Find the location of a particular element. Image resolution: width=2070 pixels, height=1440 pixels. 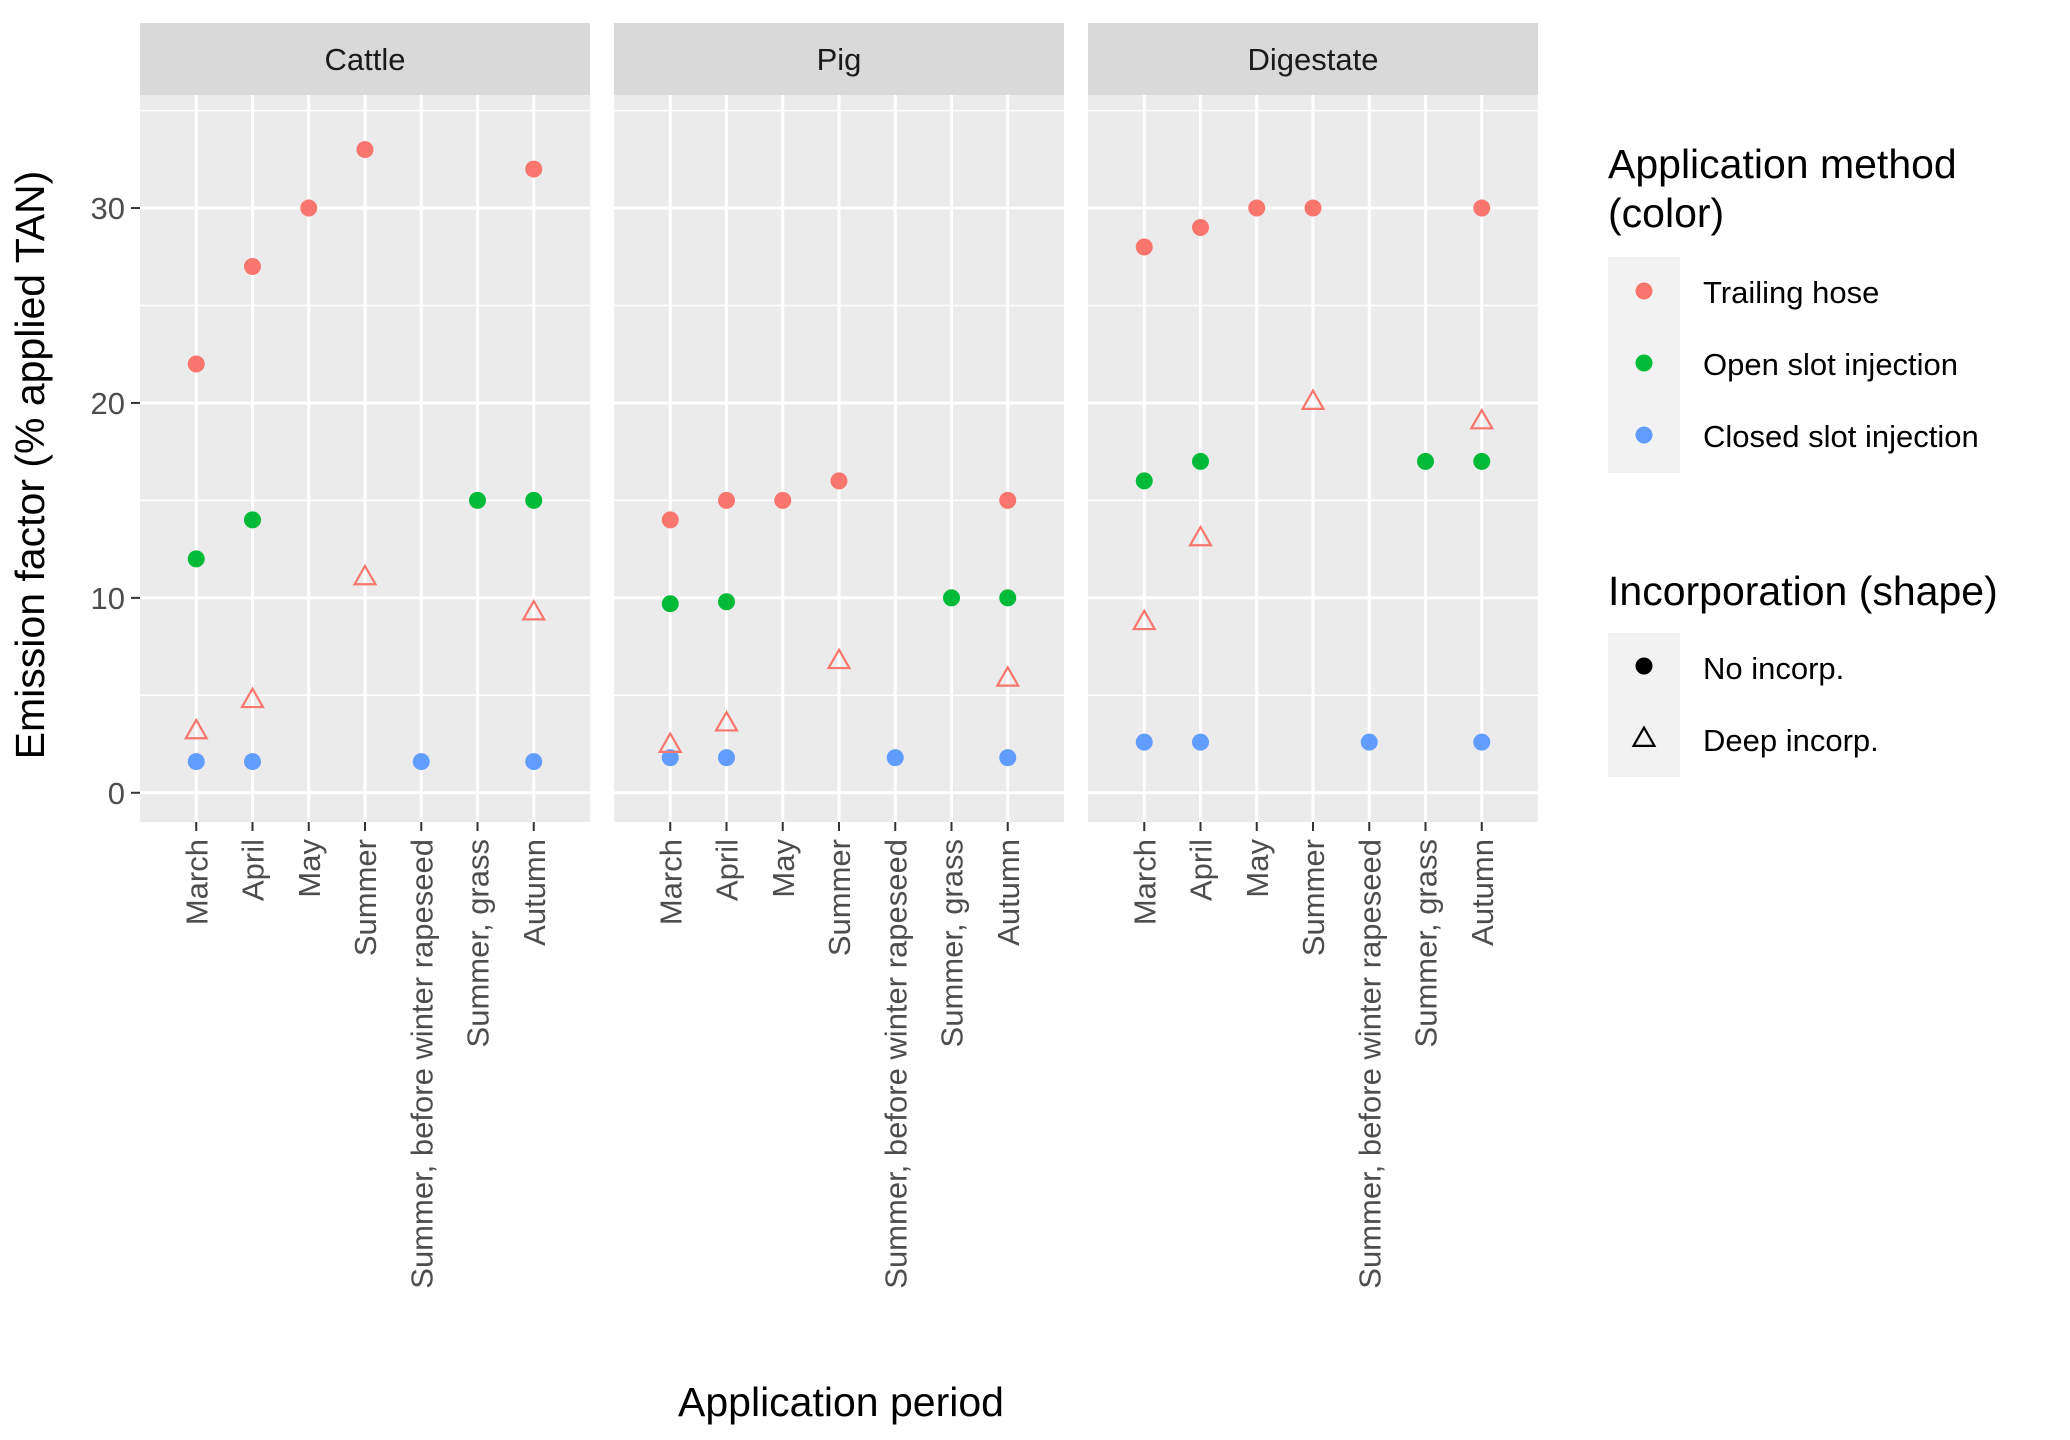

legend-label-trailing-hose: Trailing hose is located at coordinates (1791, 292).